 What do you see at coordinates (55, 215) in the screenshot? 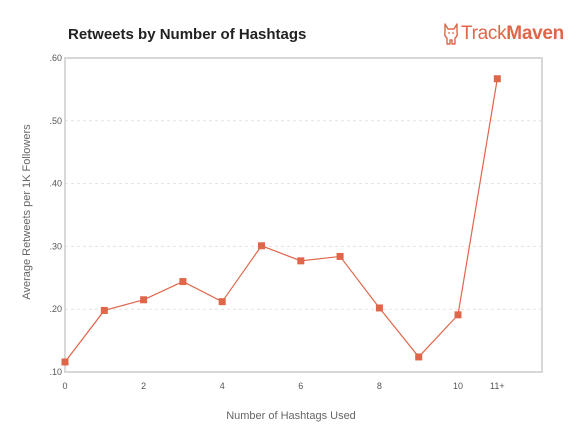
I see `y-axis-ticks: .10 .20 .30 .40 .50 .60` at bounding box center [55, 215].